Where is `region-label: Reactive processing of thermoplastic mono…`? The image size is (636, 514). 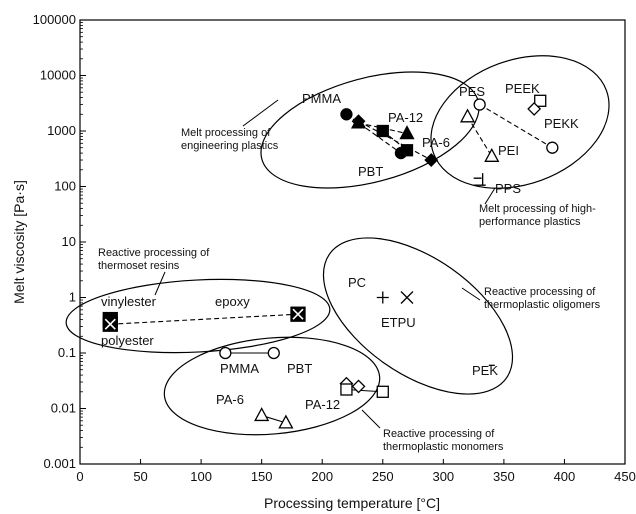
region-label: Reactive processing of thermoplastic mono… is located at coordinates (443, 440).